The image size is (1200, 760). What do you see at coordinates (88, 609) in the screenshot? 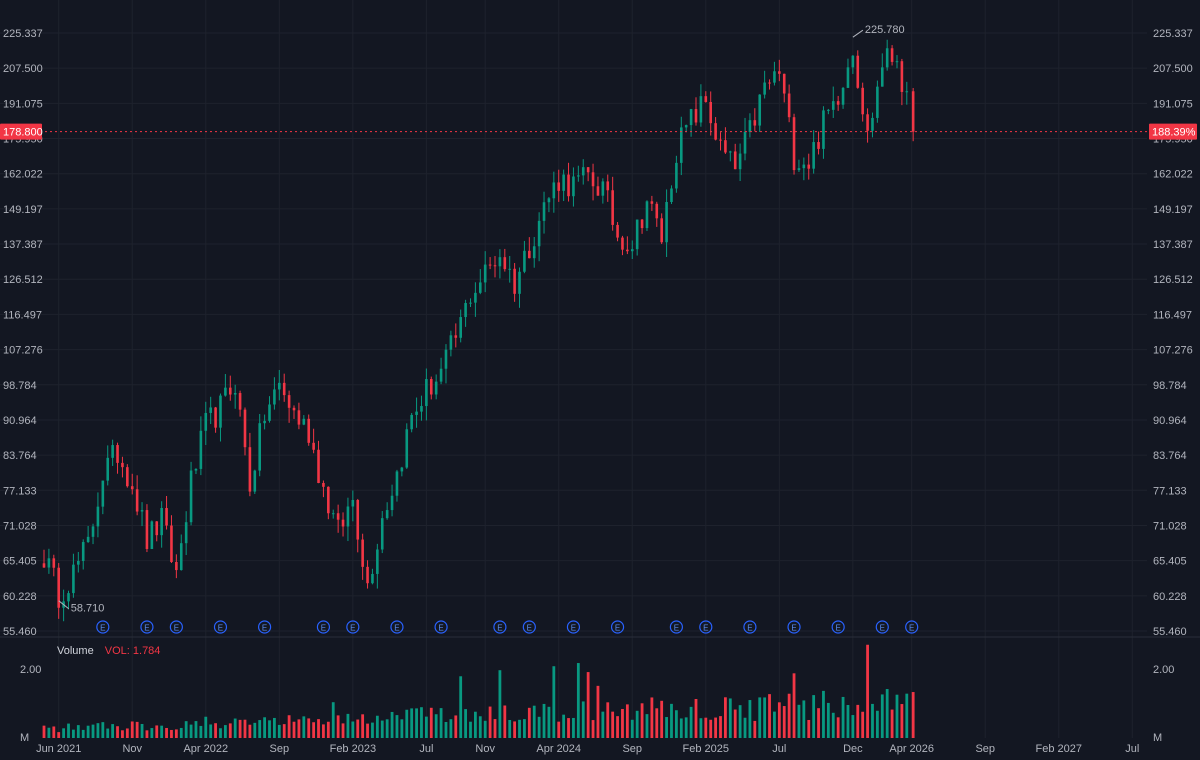
I see `low-marker-label: 58.710` at bounding box center [88, 609].